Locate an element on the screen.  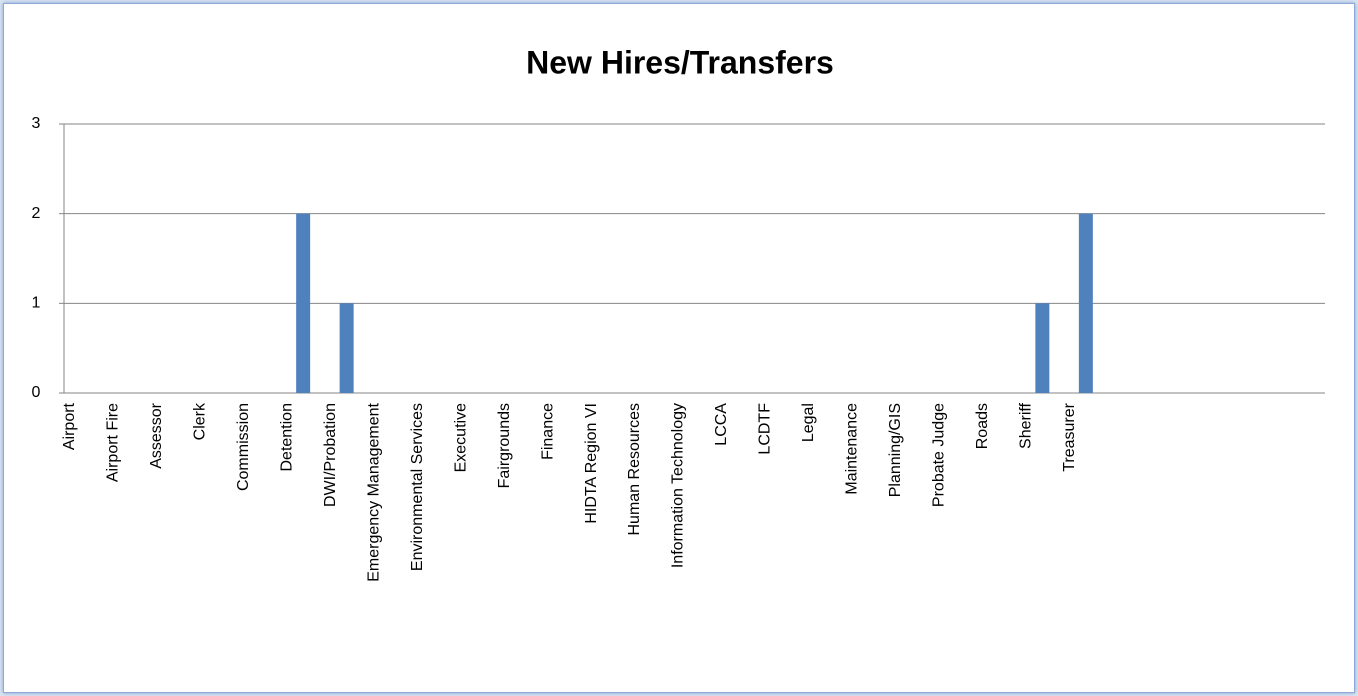
x-tick-label: Airport is located at coordinates (69, 426).